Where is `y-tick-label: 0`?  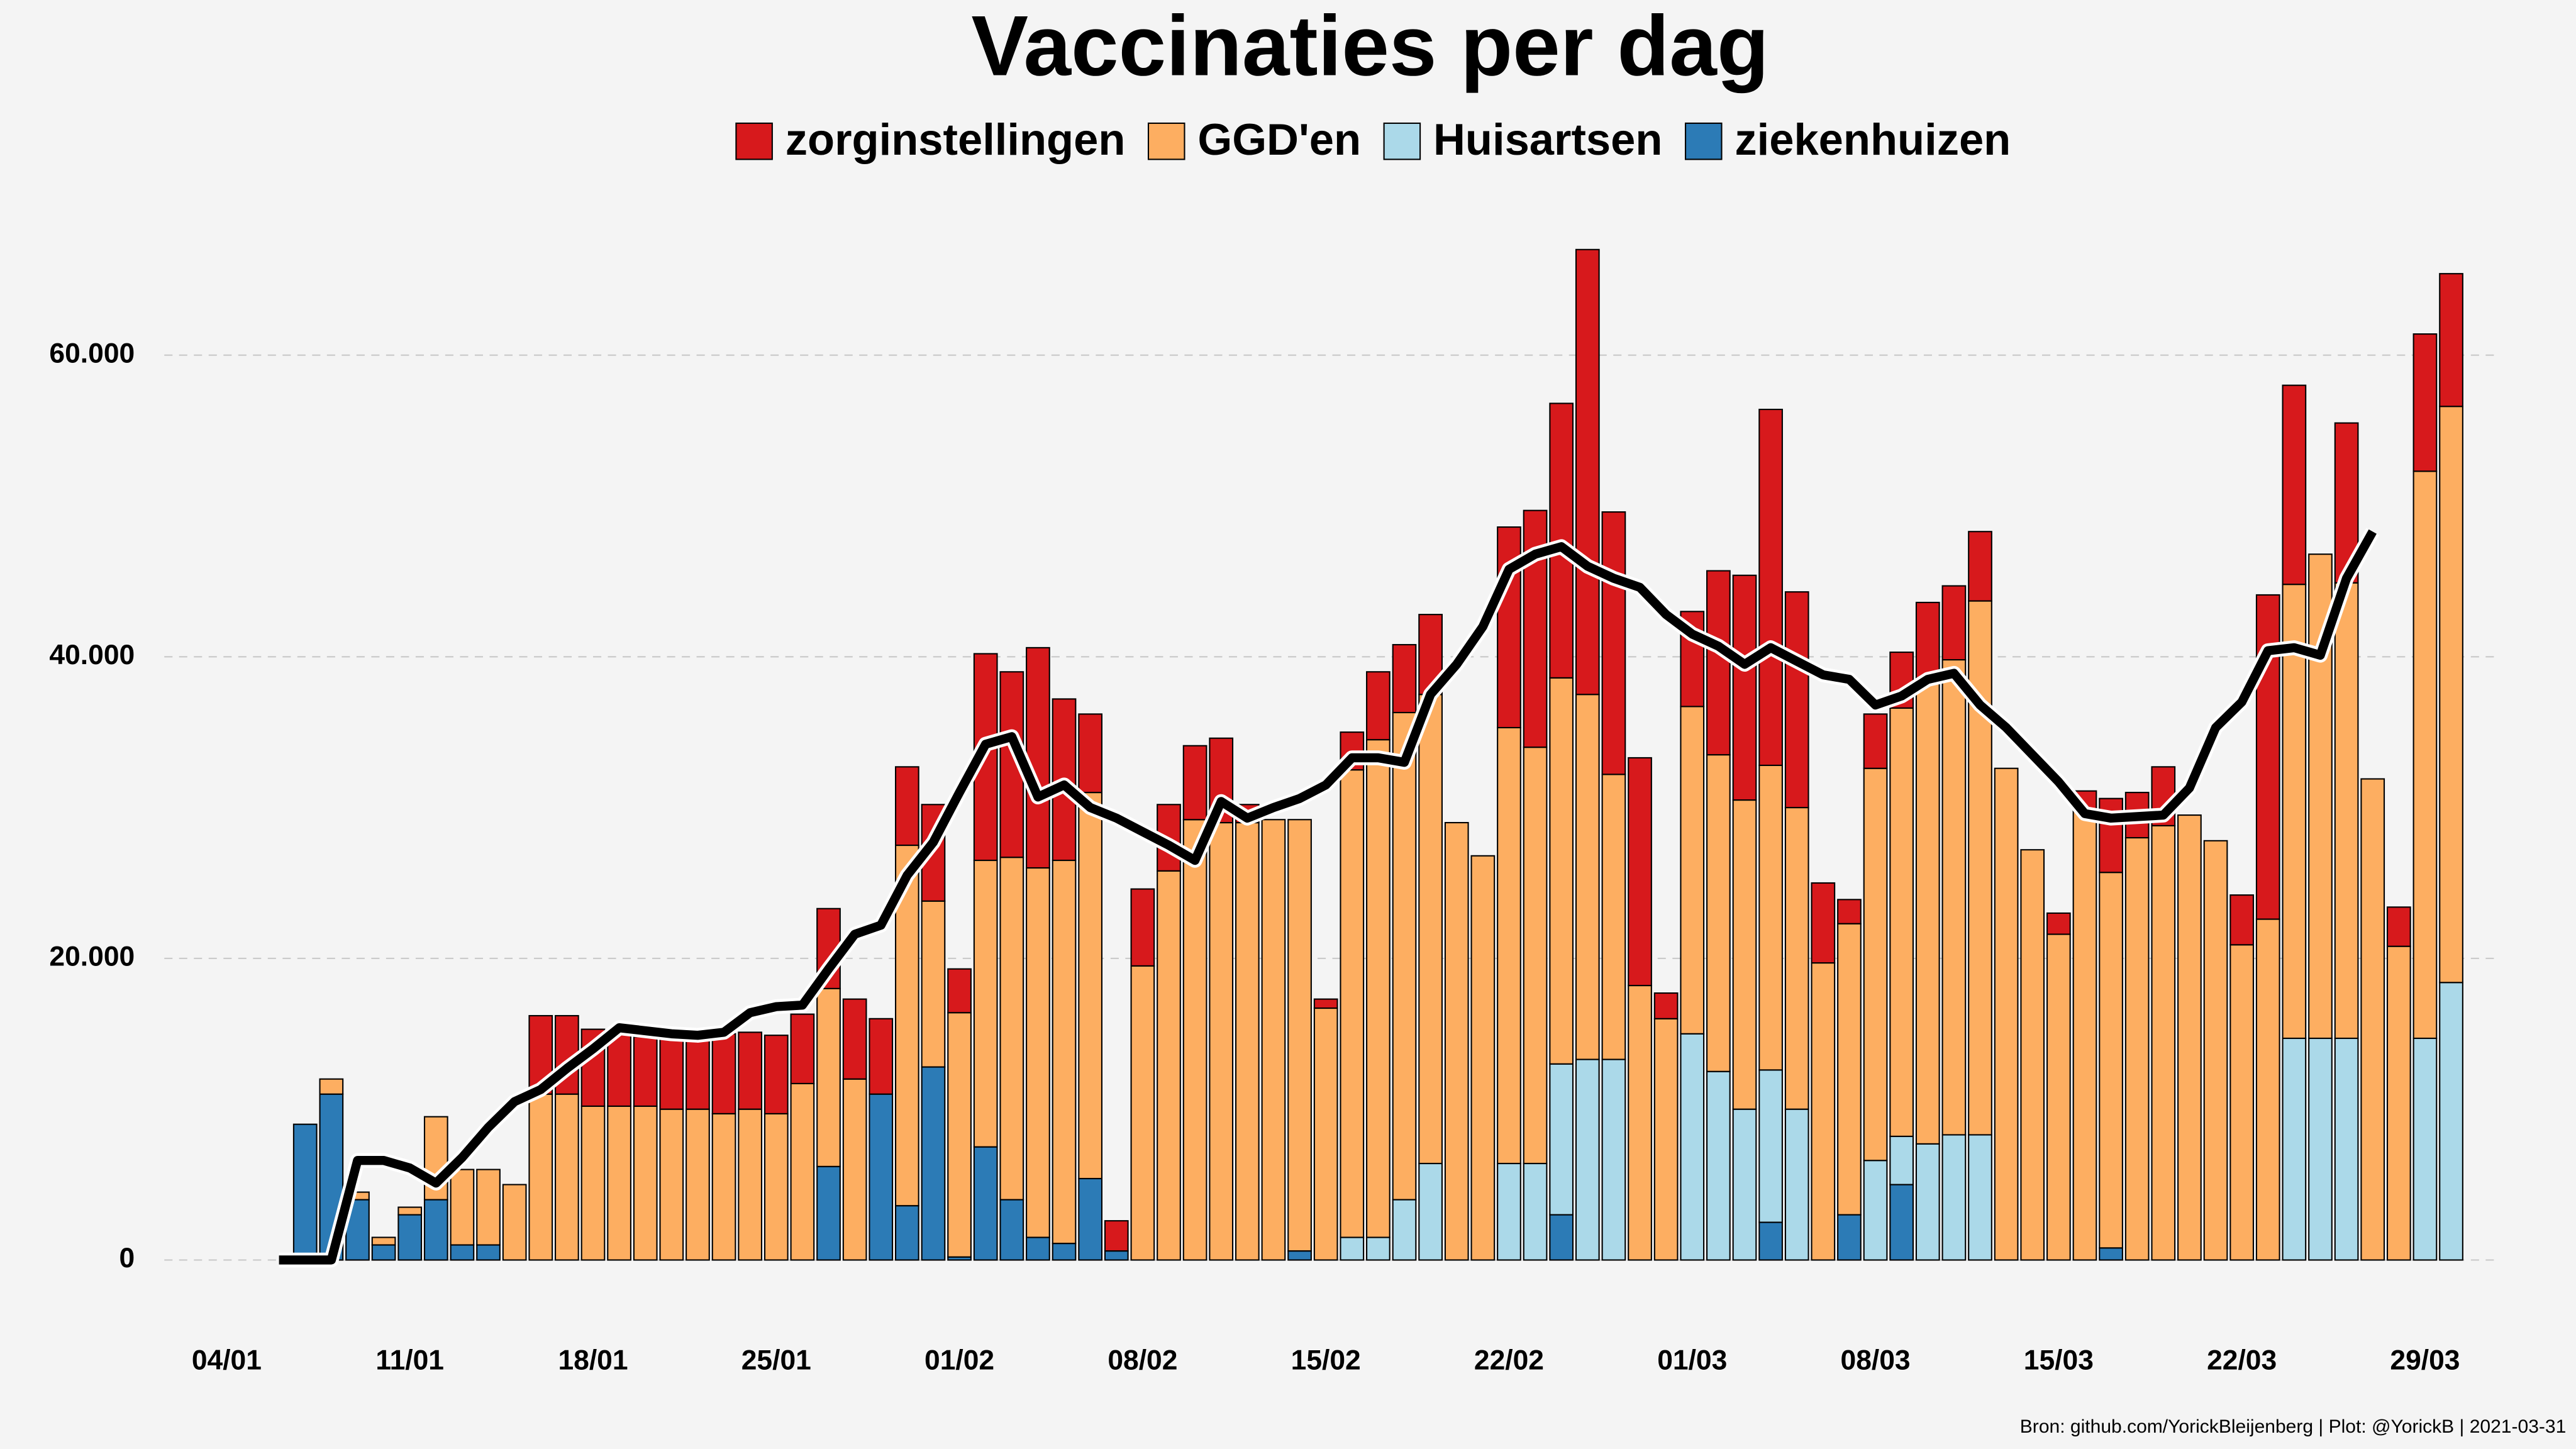
y-tick-label: 0 is located at coordinates (127, 1258).